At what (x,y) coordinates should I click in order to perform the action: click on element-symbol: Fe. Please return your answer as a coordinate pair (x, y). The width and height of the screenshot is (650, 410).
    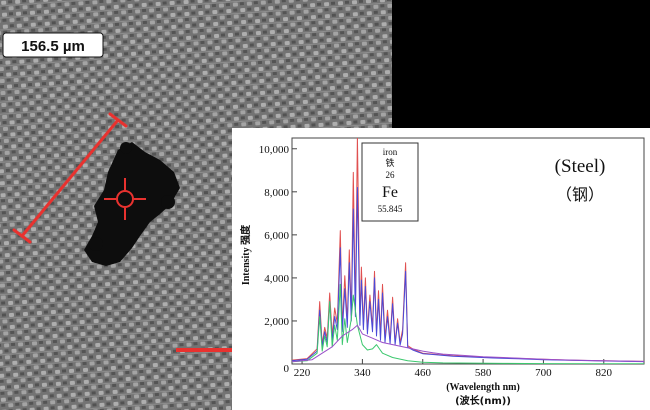
    Looking at the image, I should click on (390, 192).